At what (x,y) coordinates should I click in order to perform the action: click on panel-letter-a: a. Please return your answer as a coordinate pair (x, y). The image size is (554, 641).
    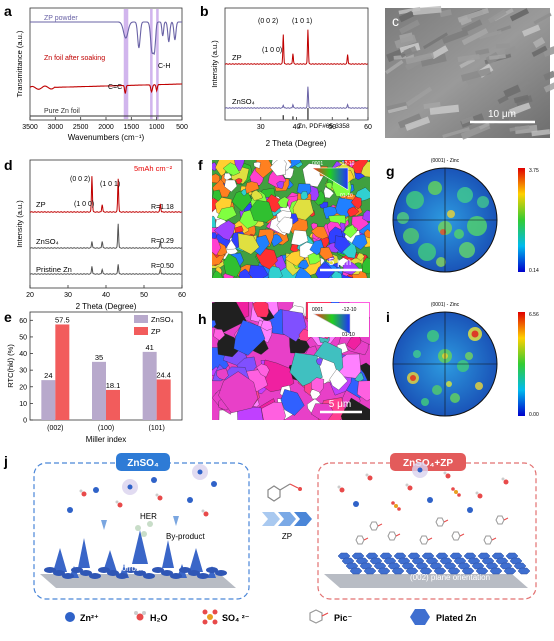
    Looking at the image, I should click on (8, 11).